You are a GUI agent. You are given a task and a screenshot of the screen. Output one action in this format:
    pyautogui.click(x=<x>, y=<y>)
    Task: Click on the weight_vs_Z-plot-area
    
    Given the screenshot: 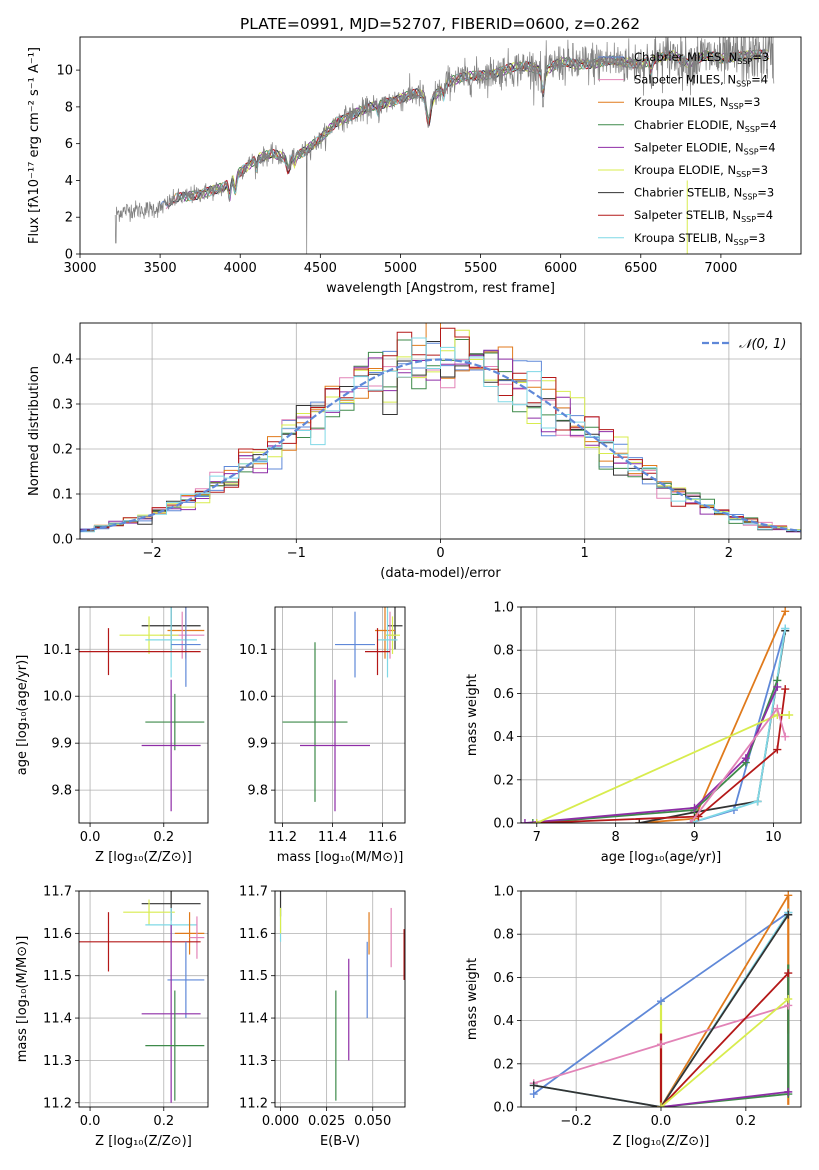 What is the action you would take?
    pyautogui.click(x=661, y=999)
    